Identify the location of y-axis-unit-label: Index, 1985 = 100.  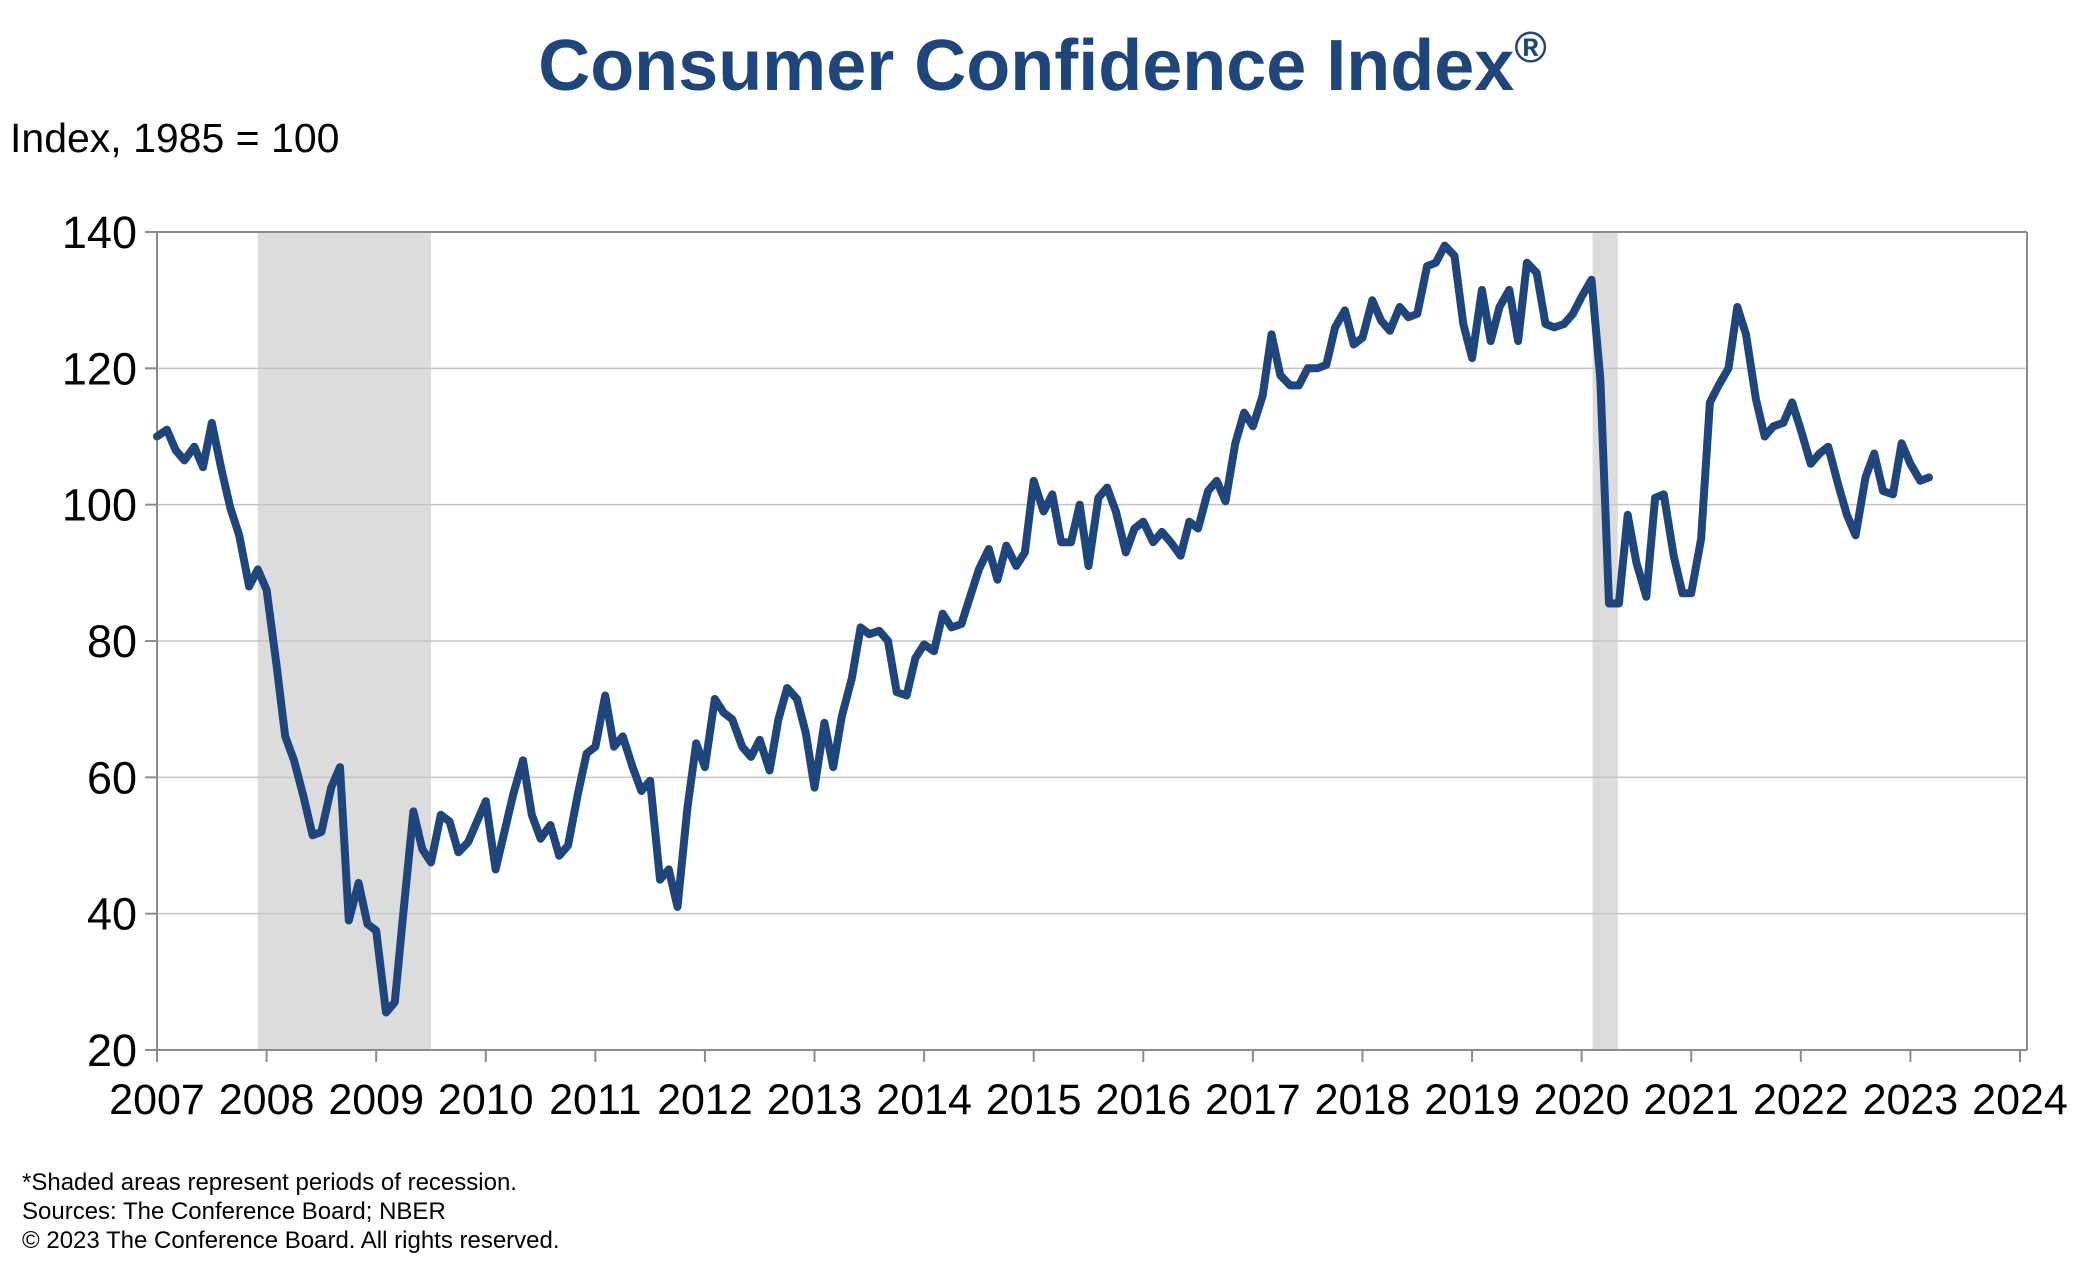
(175, 138).